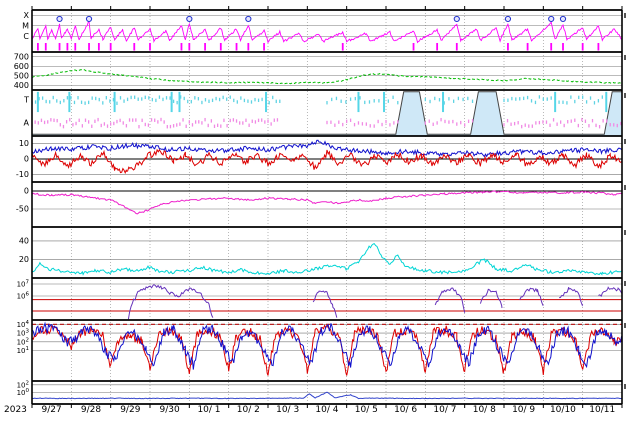 The width and height of the screenshot is (634, 424). I want to click on y-tick-label: 400, so click(21, 85).